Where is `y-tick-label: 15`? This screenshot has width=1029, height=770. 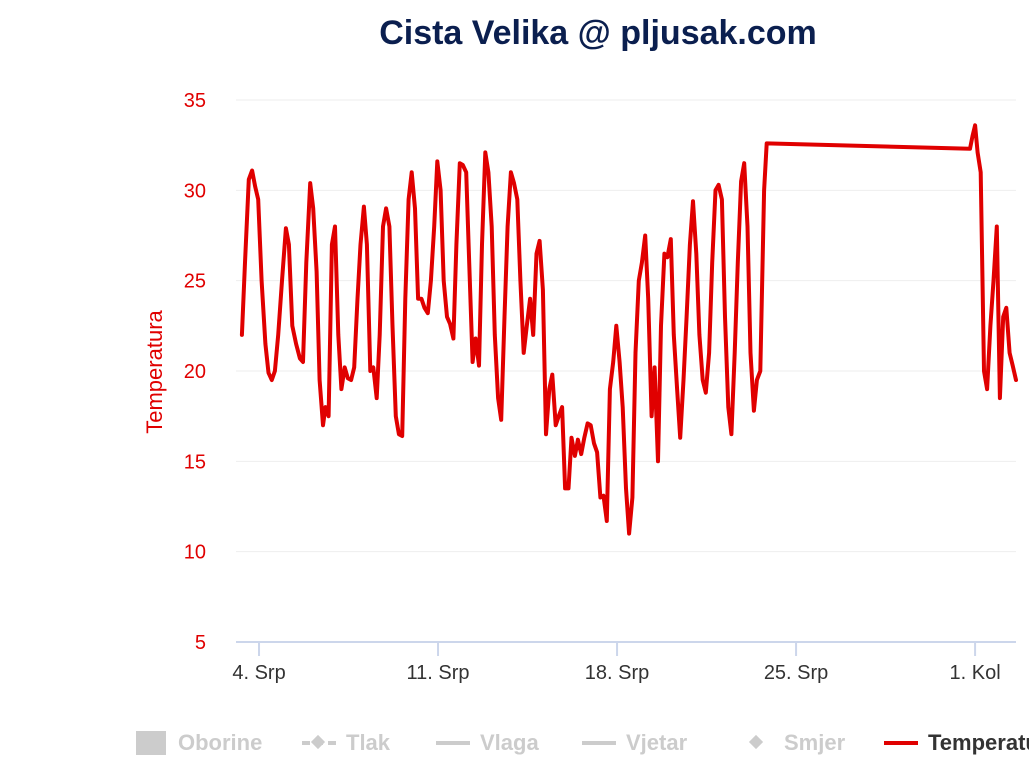
y-tick-label: 15 is located at coordinates (195, 462).